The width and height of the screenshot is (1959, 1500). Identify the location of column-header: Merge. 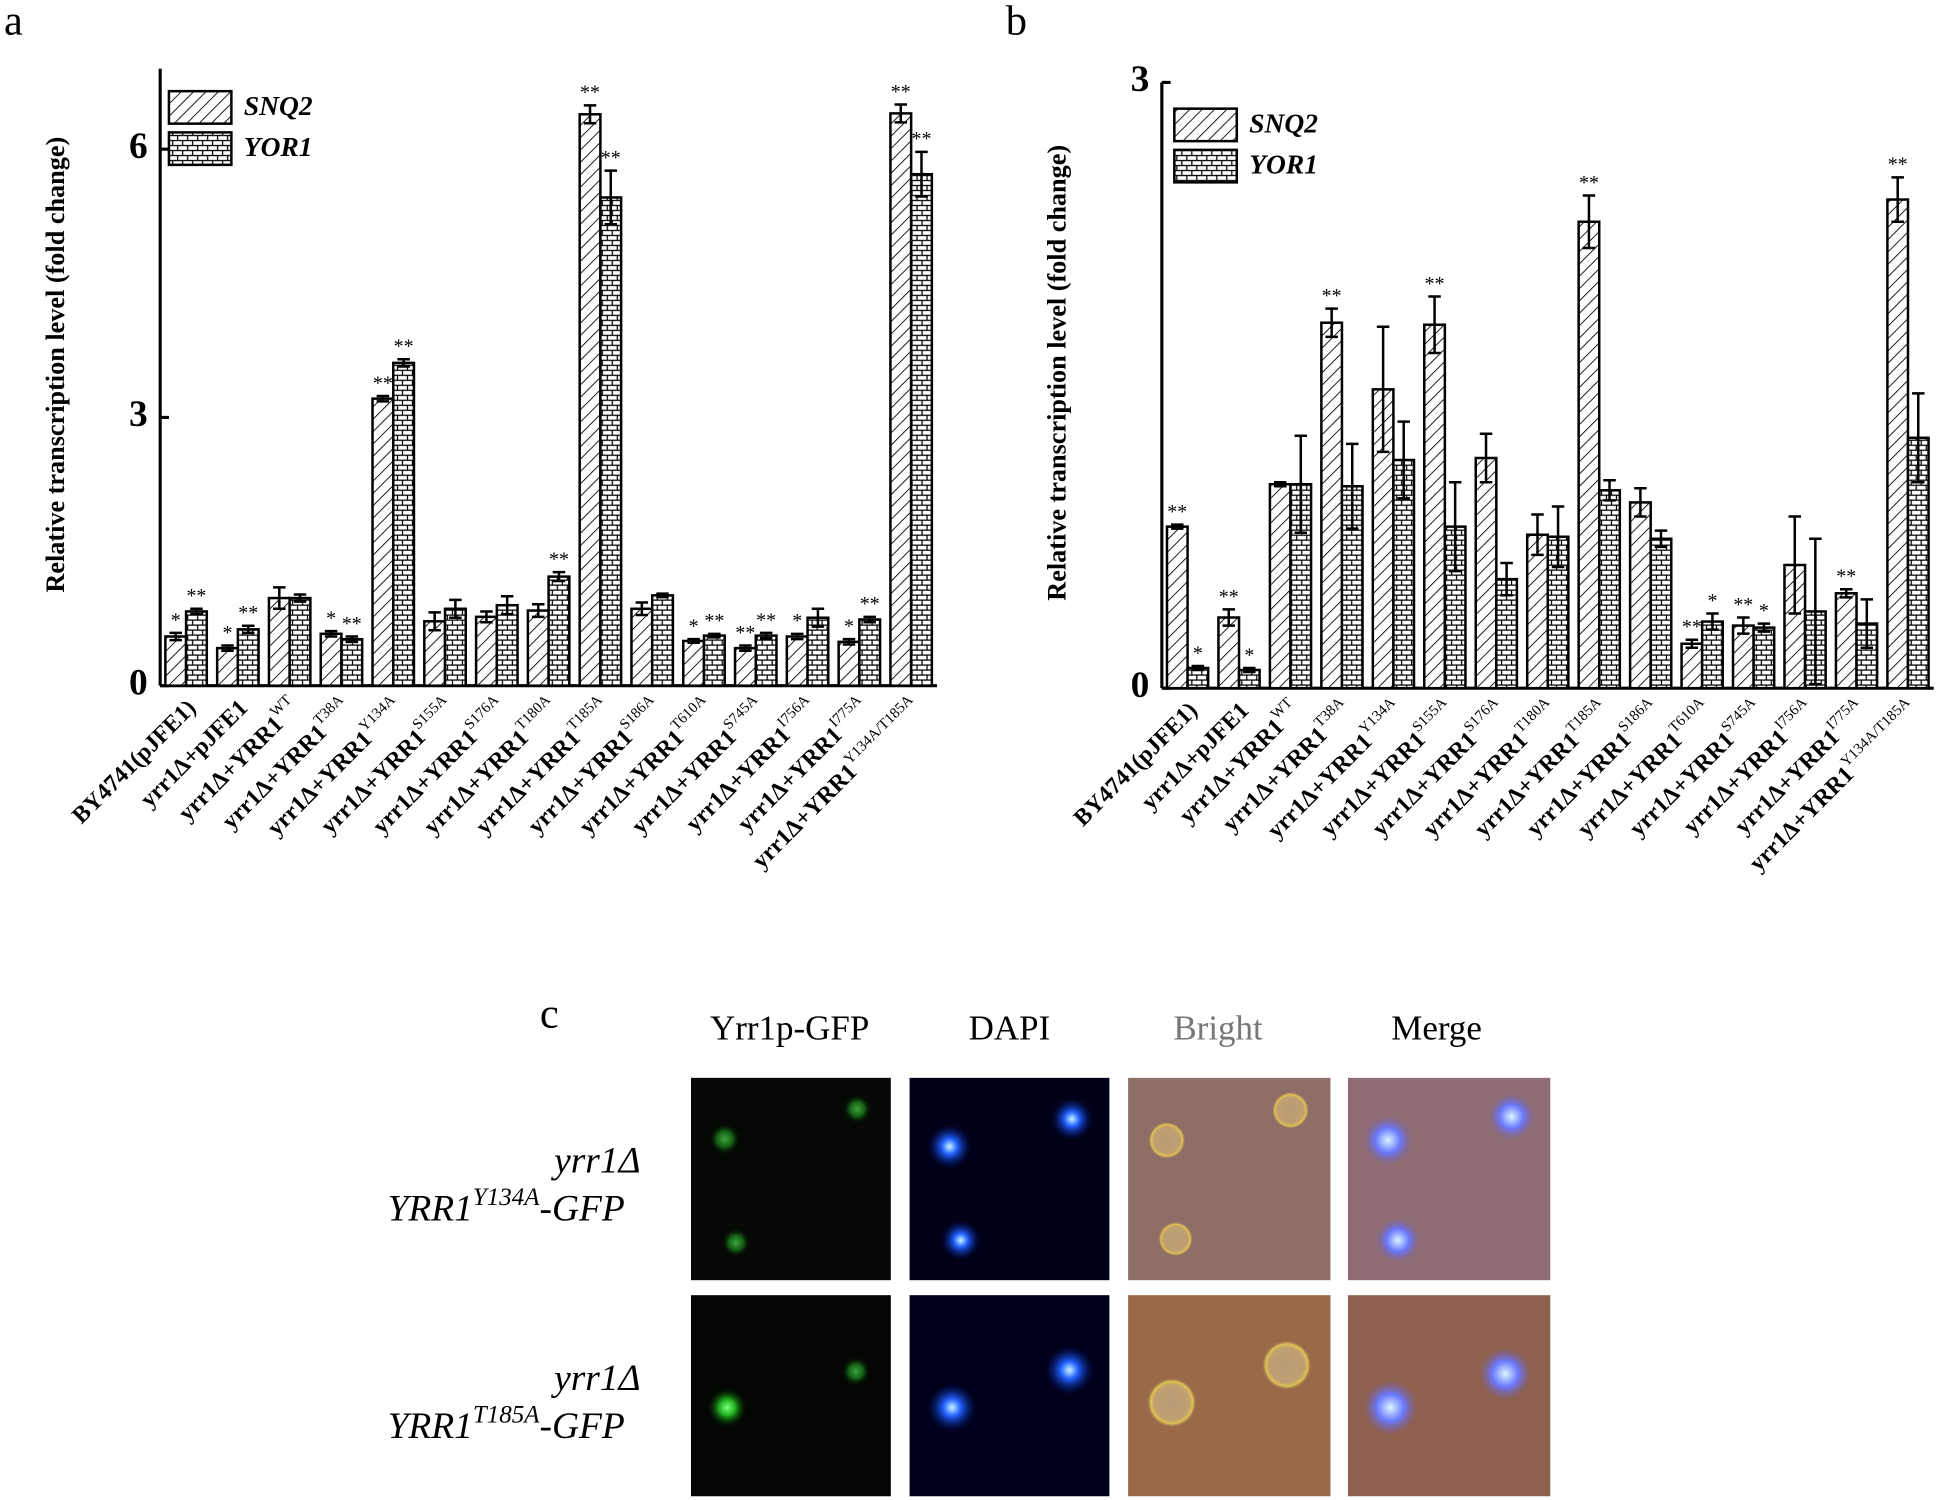
(1436, 1028).